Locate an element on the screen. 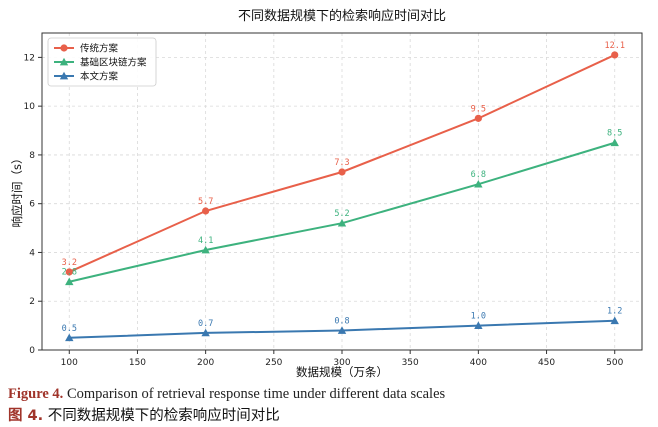  x-tick-label: 350 is located at coordinates (410, 363).